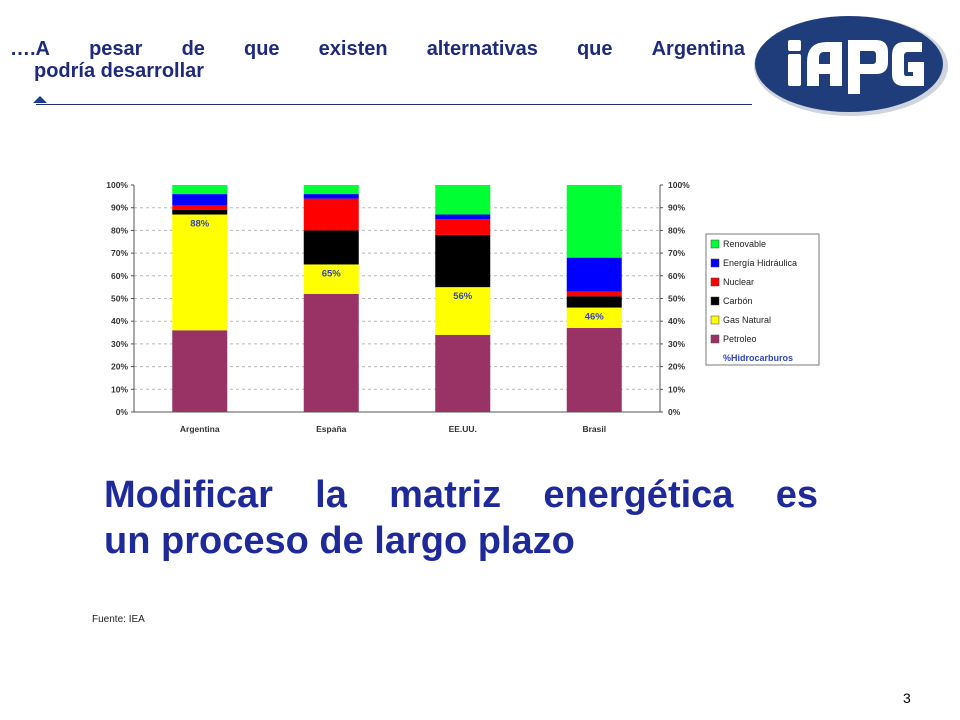  What do you see at coordinates (339, 541) in the screenshot?
I see `key-message-line2: un proceso de largo plazo` at bounding box center [339, 541].